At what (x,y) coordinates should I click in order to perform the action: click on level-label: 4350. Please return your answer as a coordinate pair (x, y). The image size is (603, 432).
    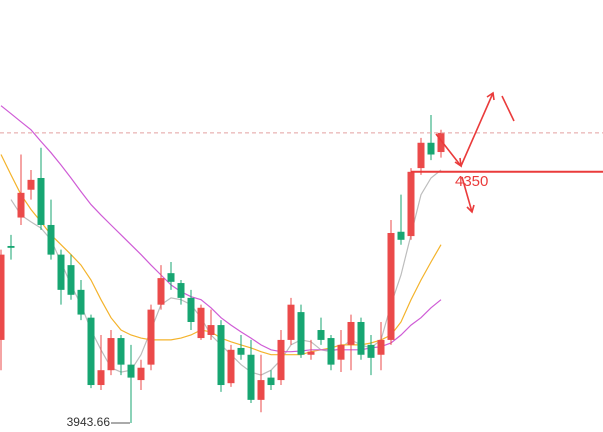
    Looking at the image, I should click on (471, 181).